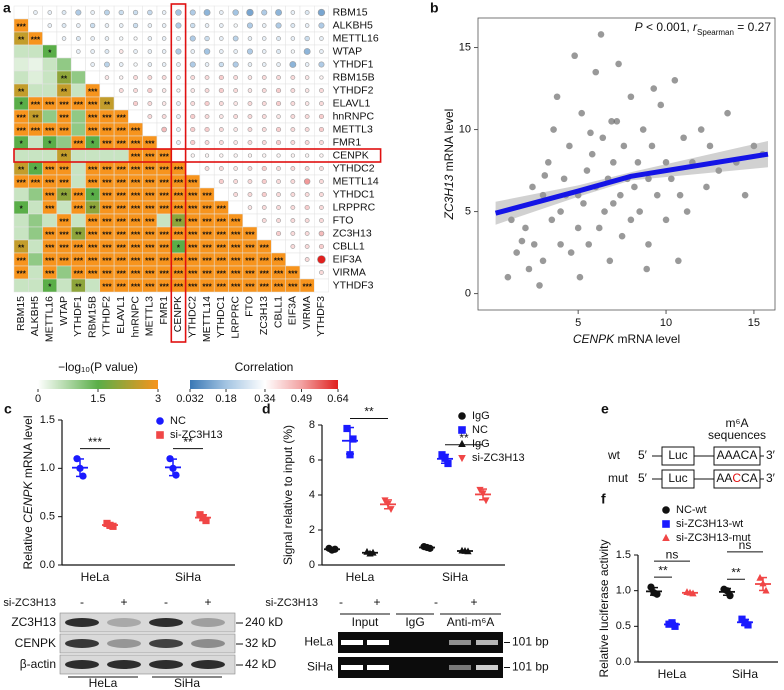 This screenshot has height=690, width=784. I want to click on y-tick-label: 0.5, so click(47, 517).